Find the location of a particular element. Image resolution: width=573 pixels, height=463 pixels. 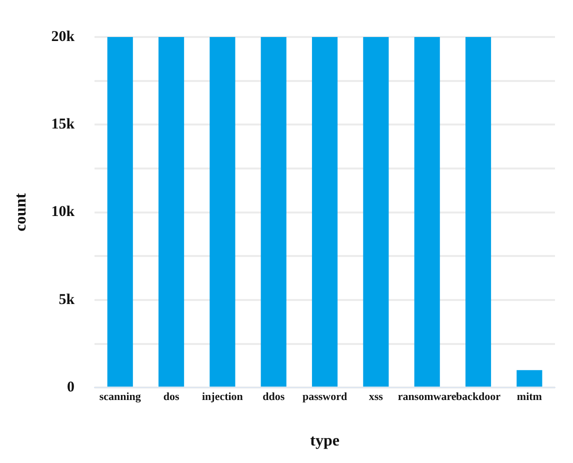

y-tick-label: 10k is located at coordinates (63, 212).